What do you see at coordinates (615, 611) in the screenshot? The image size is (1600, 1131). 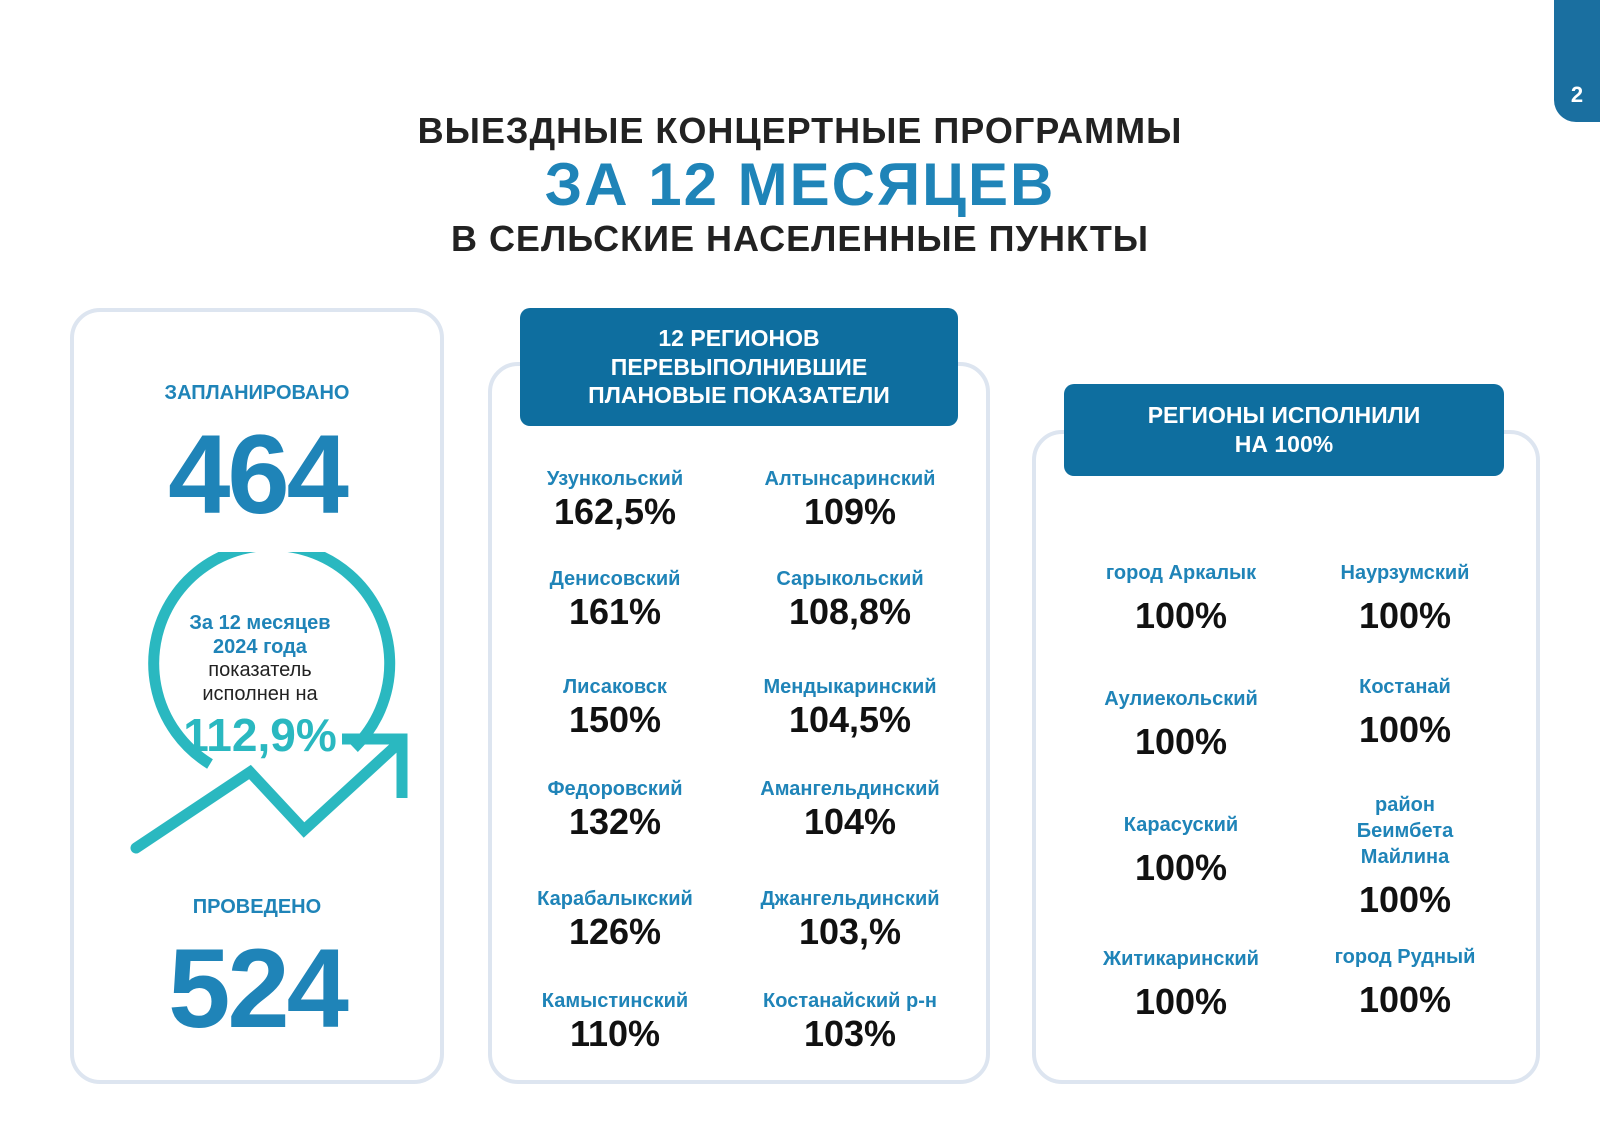 I see `region-percent: 161%` at bounding box center [615, 611].